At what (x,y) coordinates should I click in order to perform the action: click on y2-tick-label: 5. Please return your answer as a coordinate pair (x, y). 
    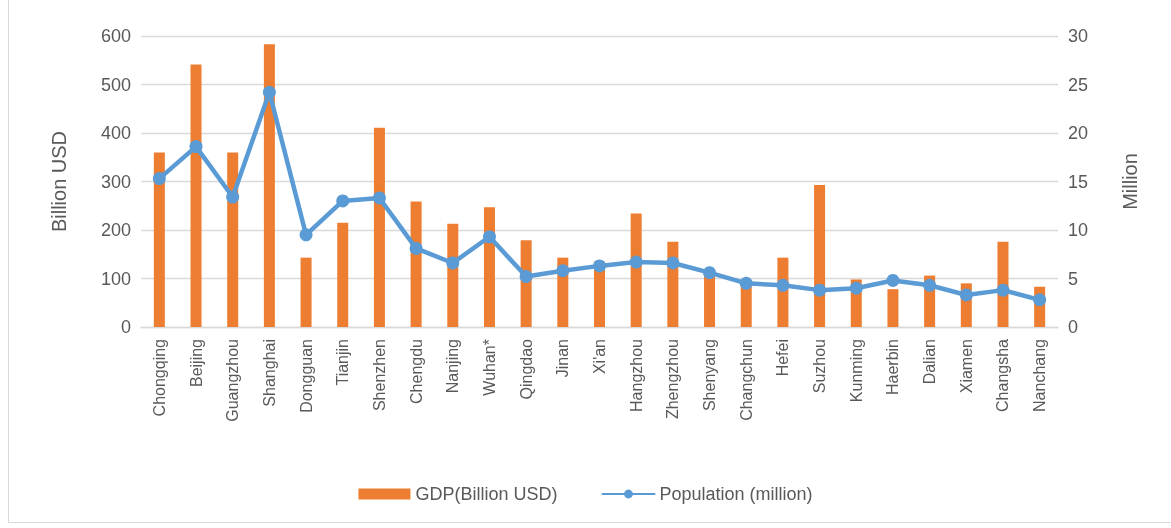
    Looking at the image, I should click on (1073, 278).